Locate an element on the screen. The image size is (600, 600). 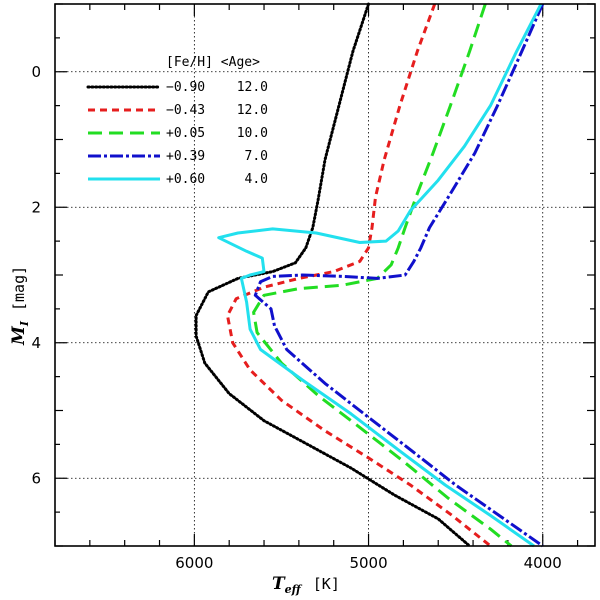
legend-age-3: 10.0 is located at coordinates (252, 133).